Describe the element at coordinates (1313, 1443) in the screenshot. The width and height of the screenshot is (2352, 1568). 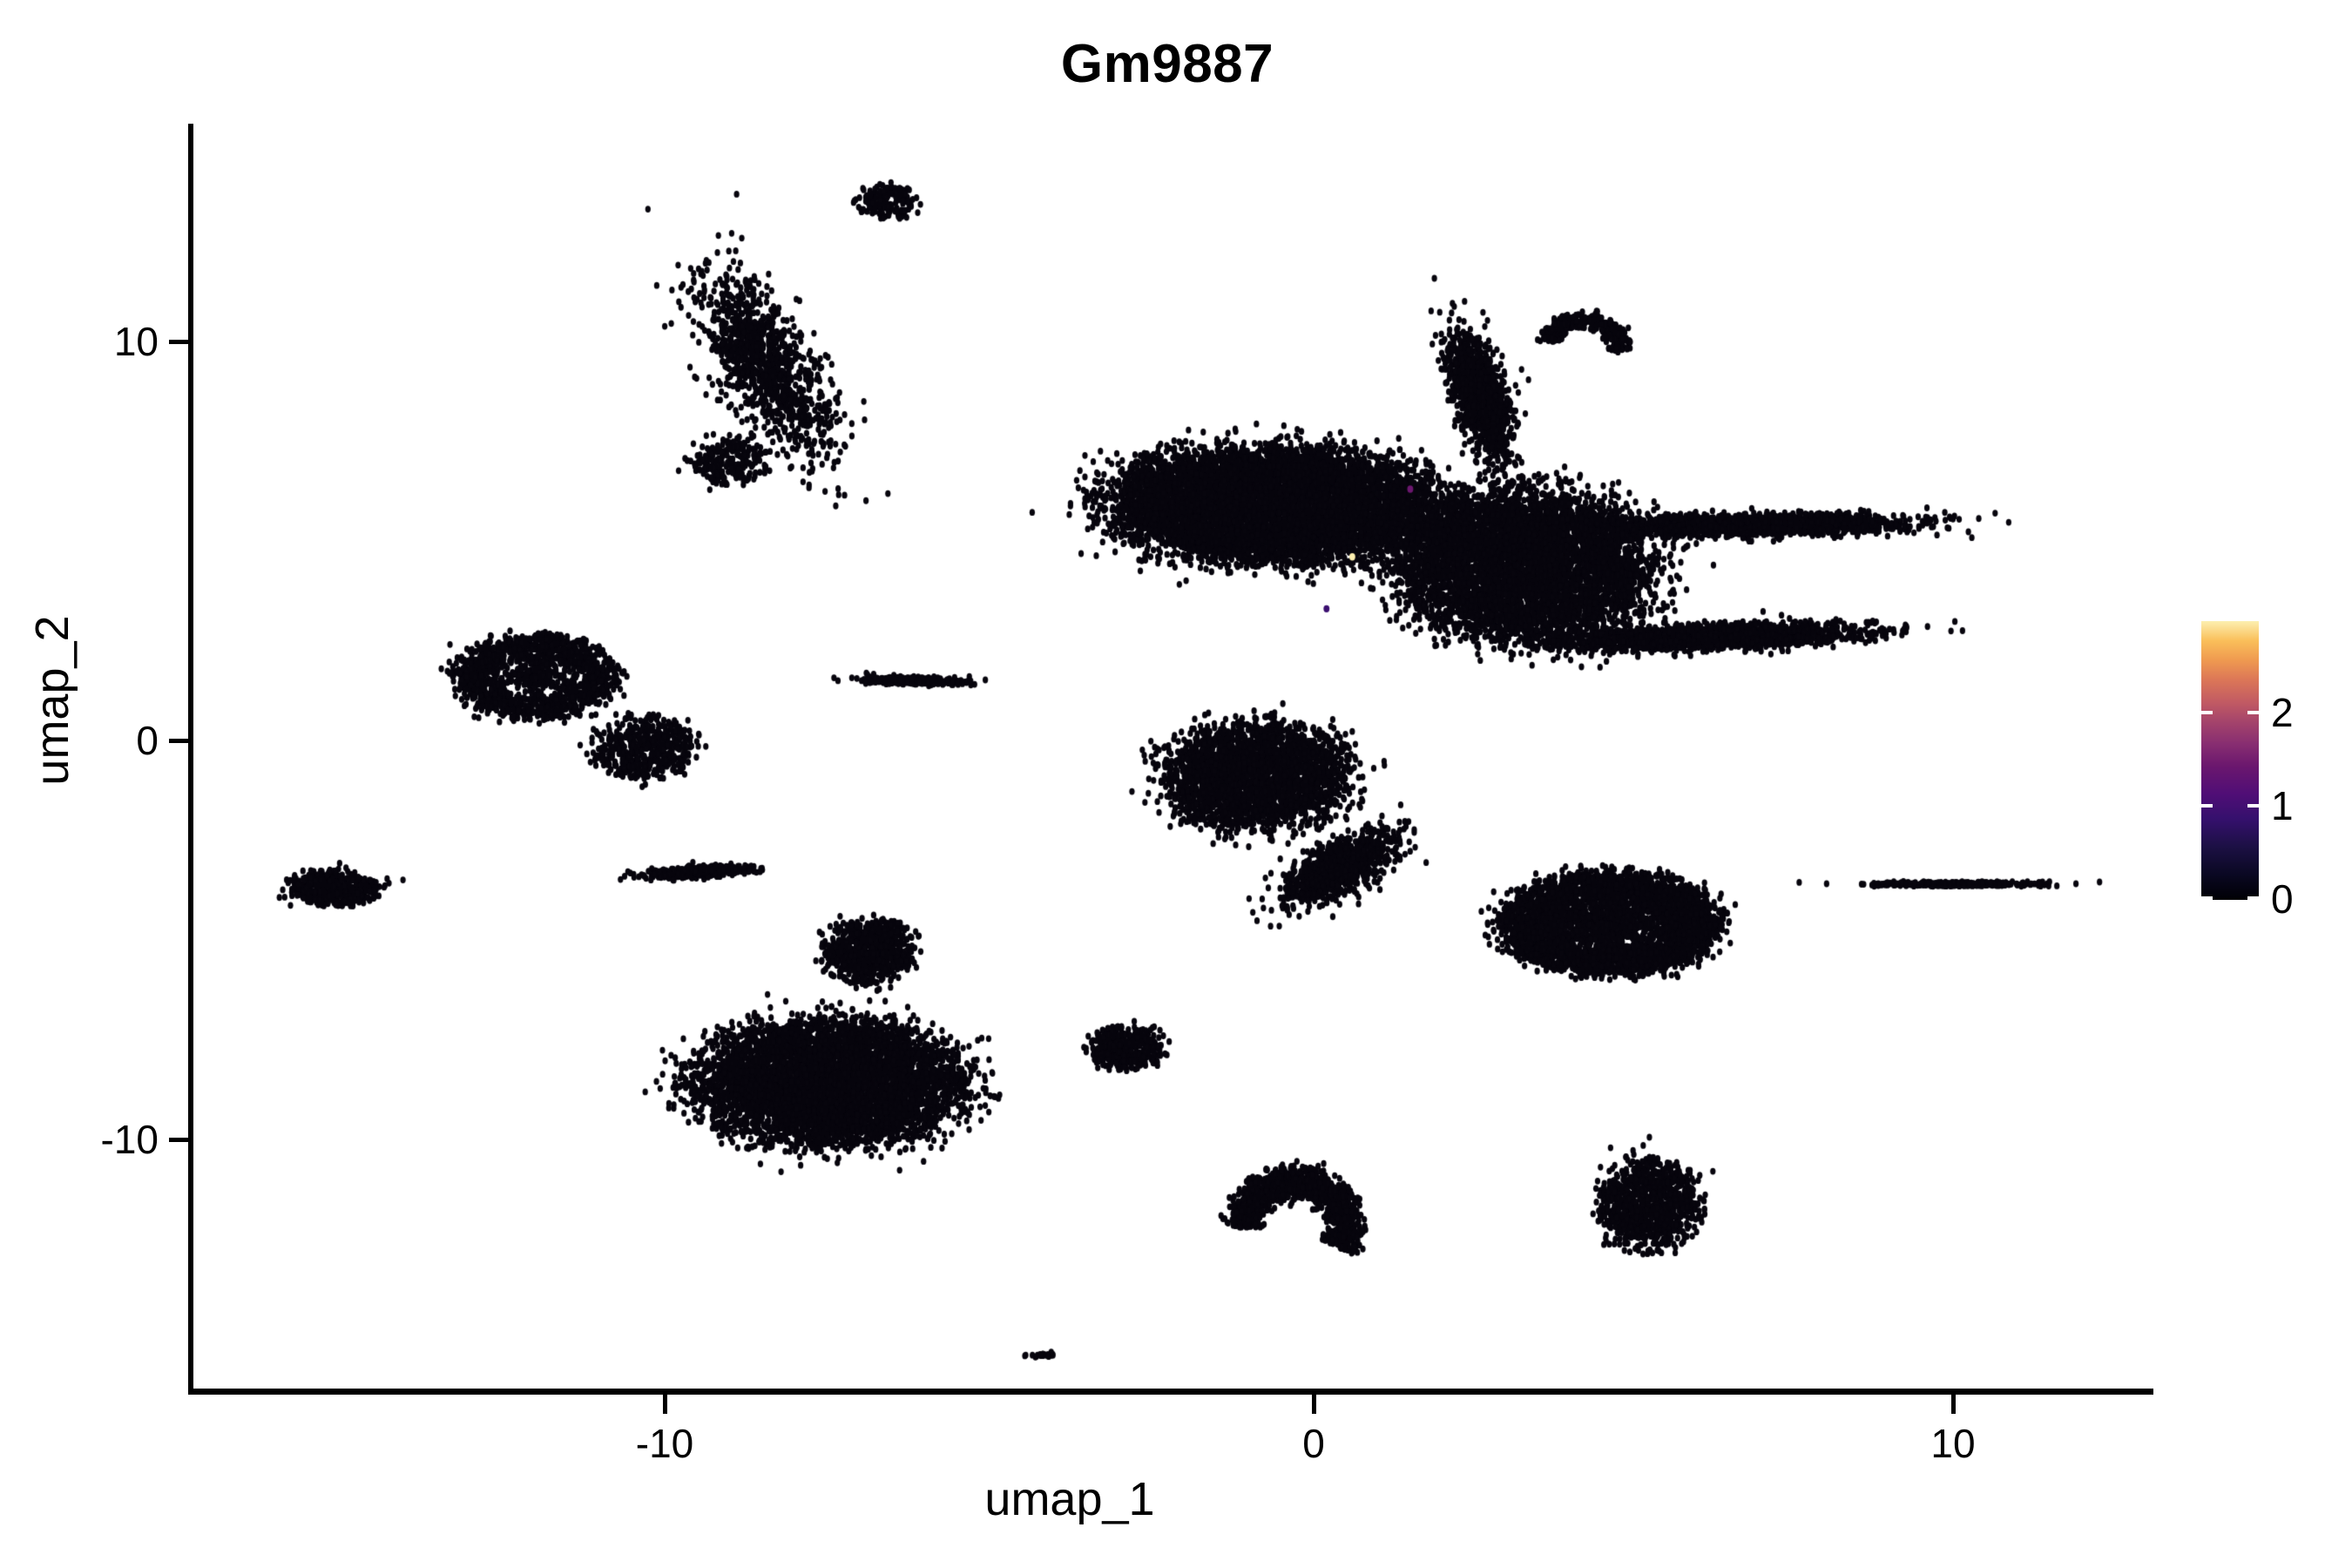
I see `x-tick-label-0: 0` at that location.